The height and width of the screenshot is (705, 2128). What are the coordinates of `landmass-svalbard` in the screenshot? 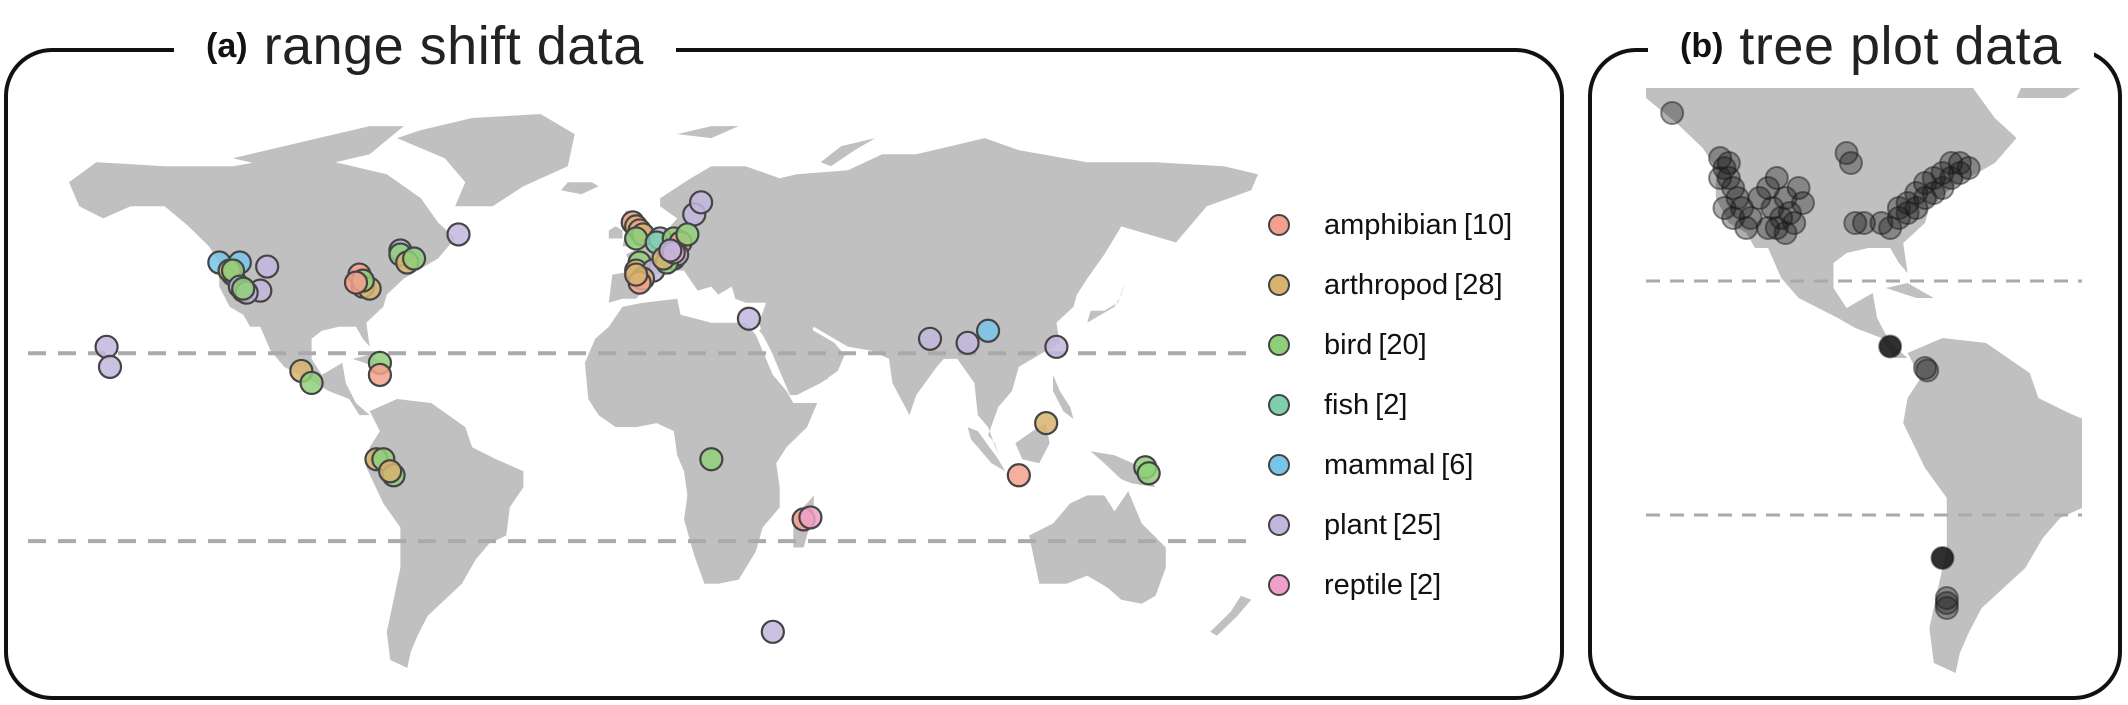 It's located at (708, 132).